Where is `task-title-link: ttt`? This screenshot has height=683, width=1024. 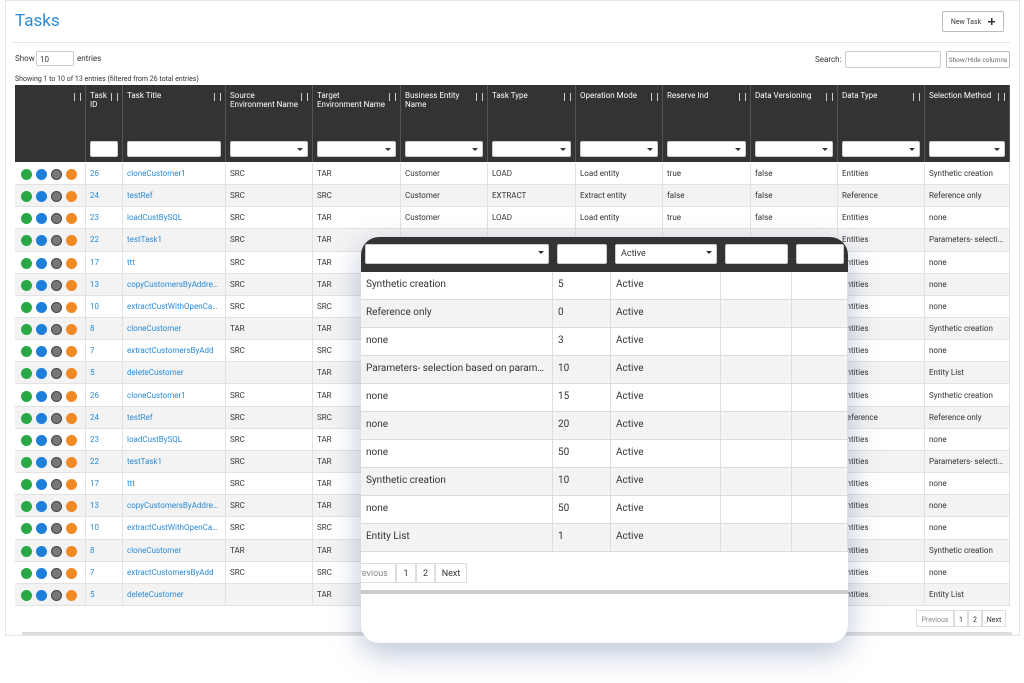
task-title-link: ttt is located at coordinates (174, 484).